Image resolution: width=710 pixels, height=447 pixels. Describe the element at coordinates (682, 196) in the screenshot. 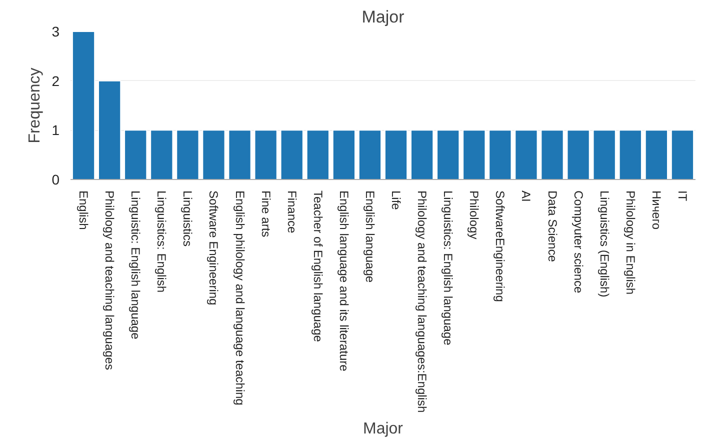

I see `x-tick-label: IT` at that location.